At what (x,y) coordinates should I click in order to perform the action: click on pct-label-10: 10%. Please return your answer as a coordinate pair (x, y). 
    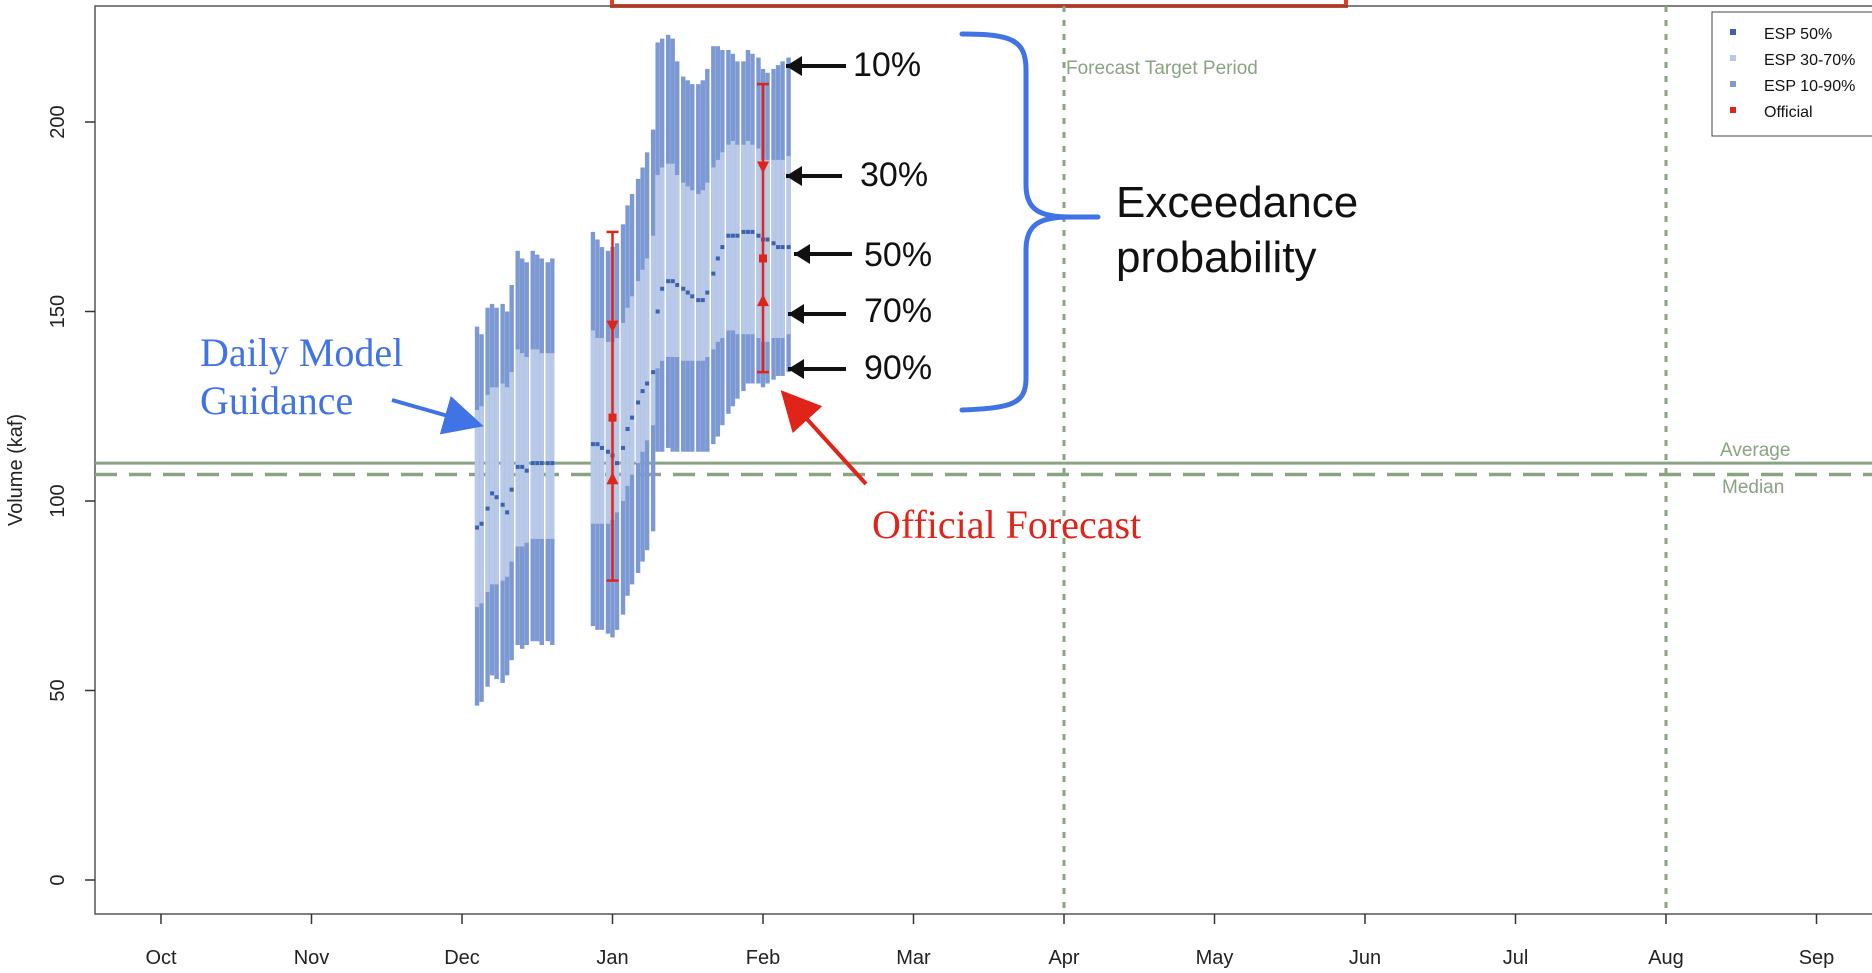
    Looking at the image, I should click on (887, 65).